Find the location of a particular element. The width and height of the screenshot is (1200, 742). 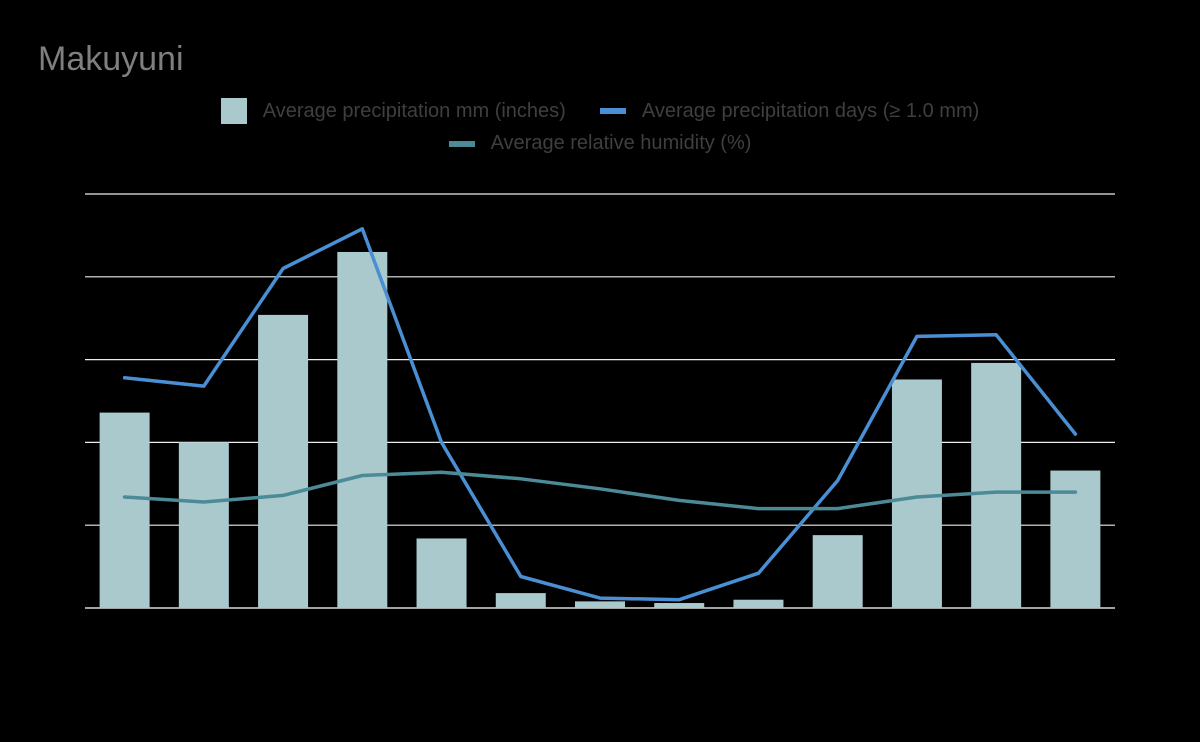

legend-swatch-line-days is located at coordinates (612, 111).